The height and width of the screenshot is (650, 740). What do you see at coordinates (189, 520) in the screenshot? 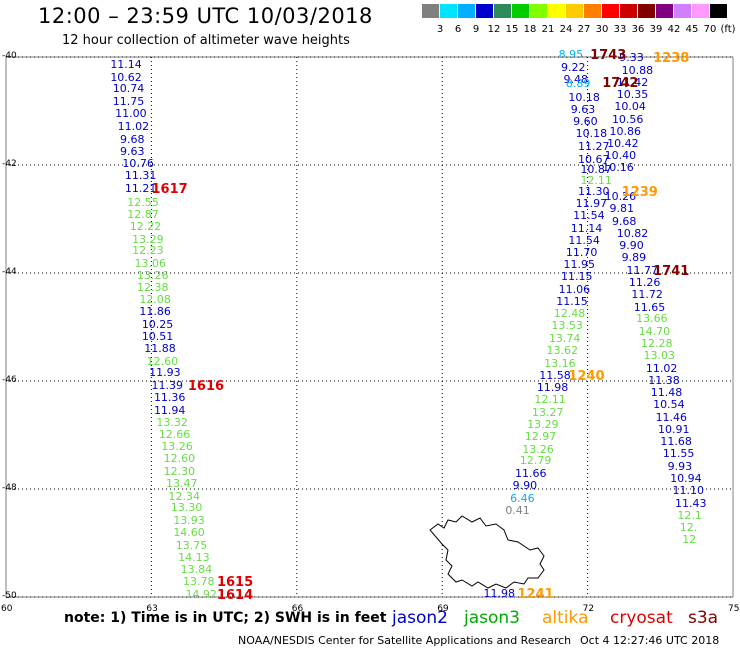
I see `wave-height-value: 13.93` at bounding box center [189, 520].